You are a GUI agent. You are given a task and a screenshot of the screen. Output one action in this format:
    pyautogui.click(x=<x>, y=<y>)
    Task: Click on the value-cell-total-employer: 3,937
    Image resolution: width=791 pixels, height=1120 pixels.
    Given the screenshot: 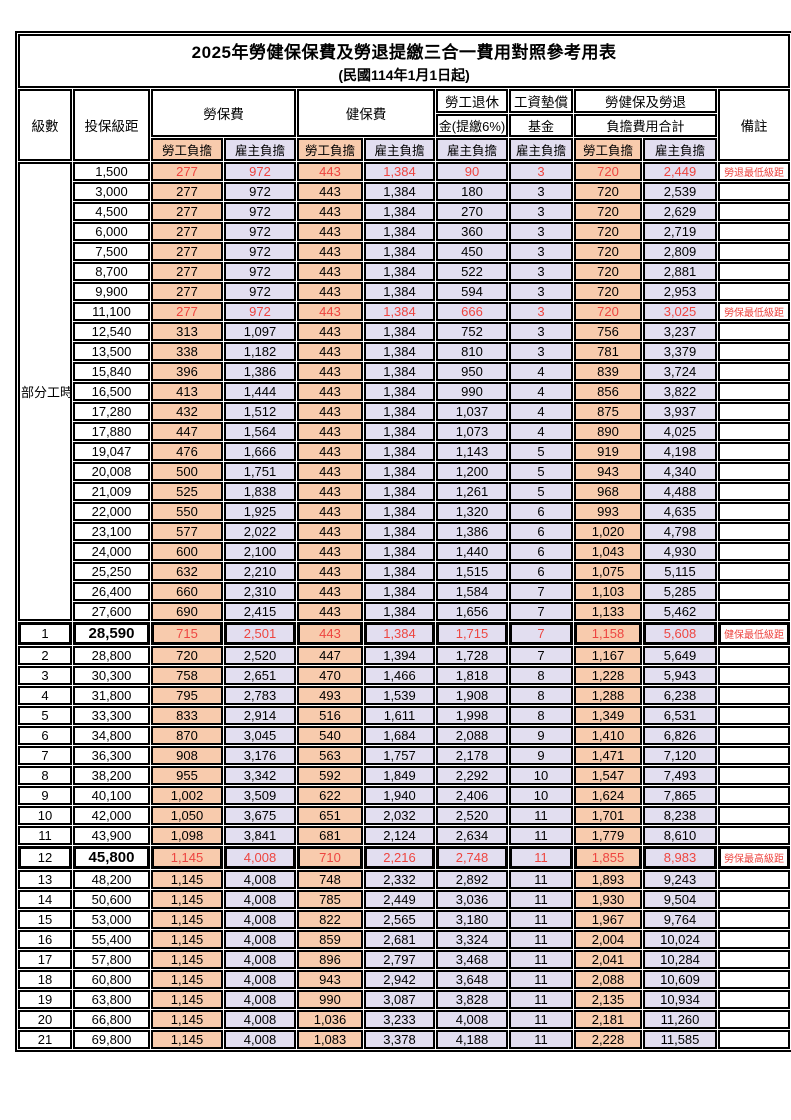 What is the action you would take?
    pyautogui.click(x=680, y=411)
    